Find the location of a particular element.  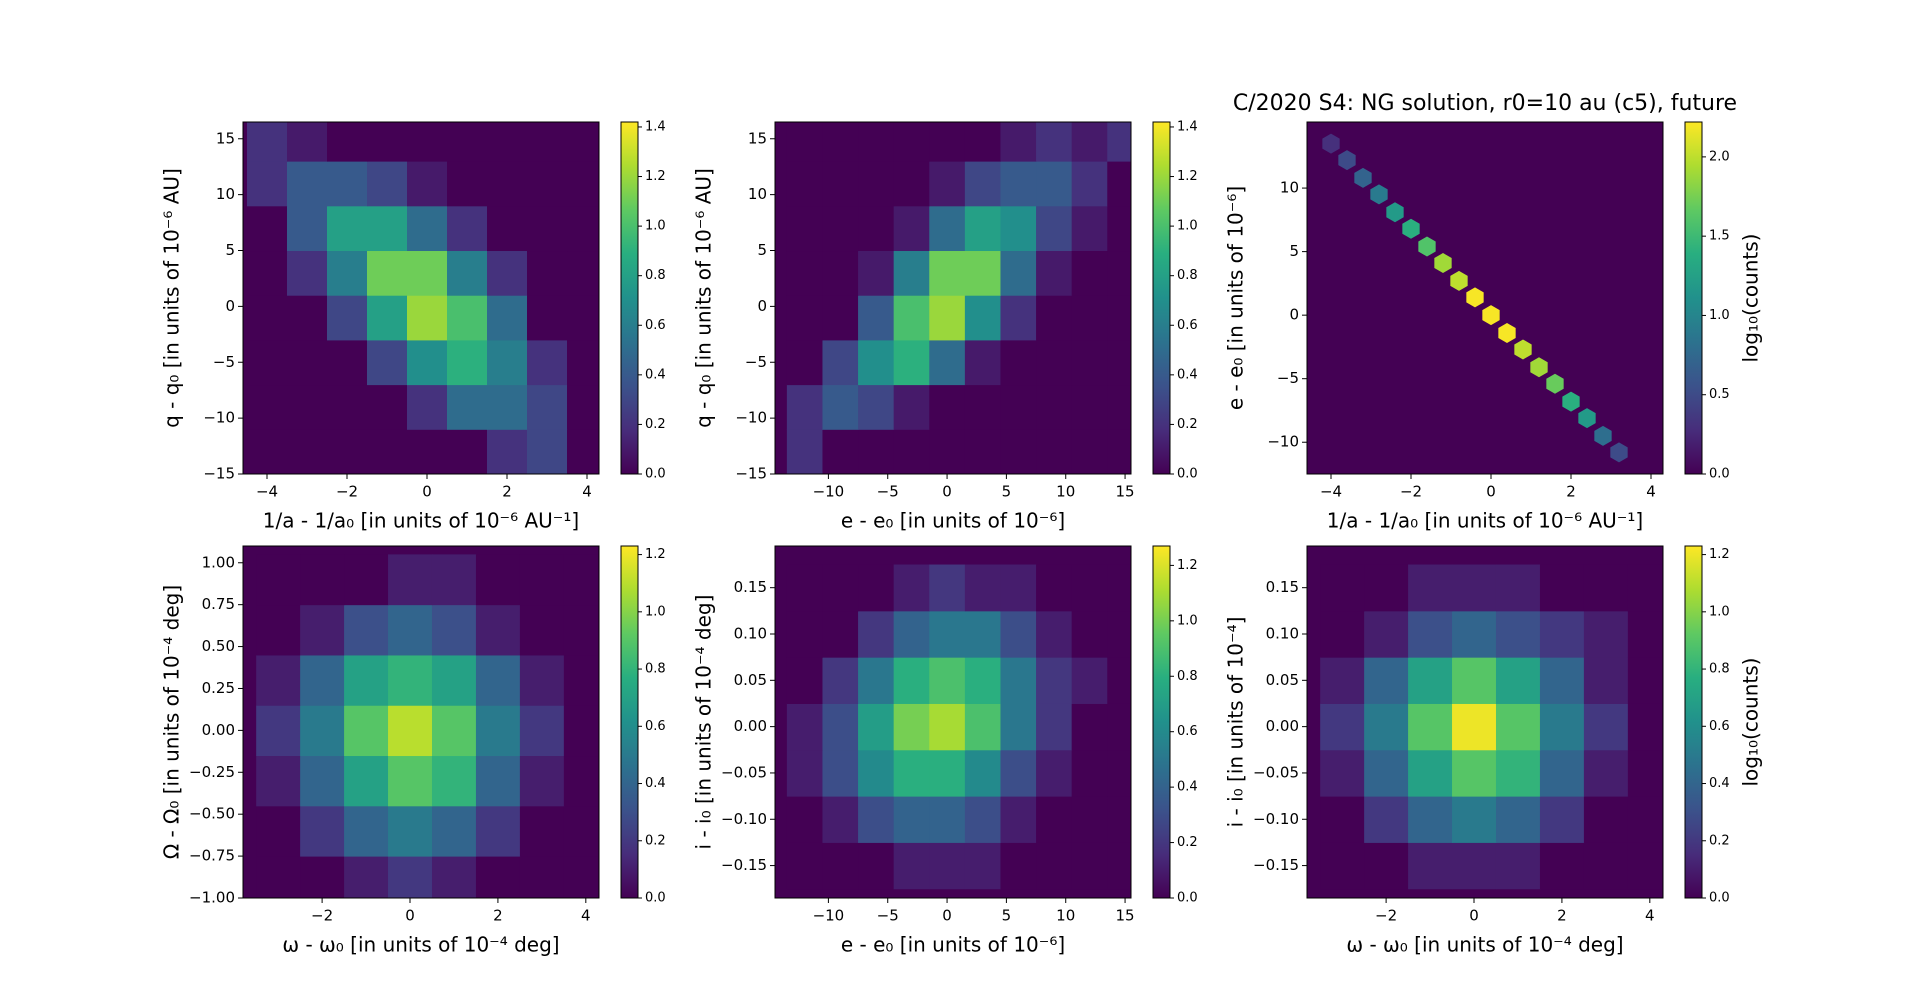

colorbar-label: log₁₀(counts) is located at coordinates (1751, 298).